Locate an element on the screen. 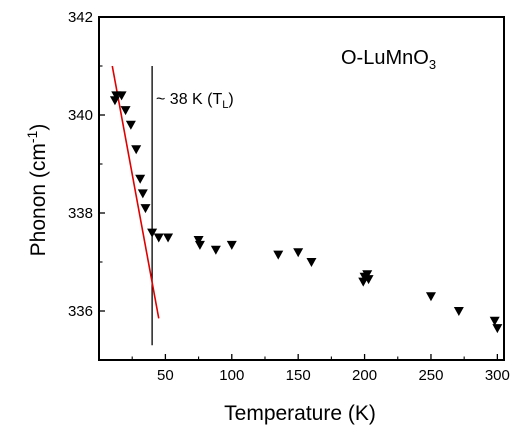 This screenshot has height=435, width=512. x-tick-label: 100 is located at coordinates (231, 375).